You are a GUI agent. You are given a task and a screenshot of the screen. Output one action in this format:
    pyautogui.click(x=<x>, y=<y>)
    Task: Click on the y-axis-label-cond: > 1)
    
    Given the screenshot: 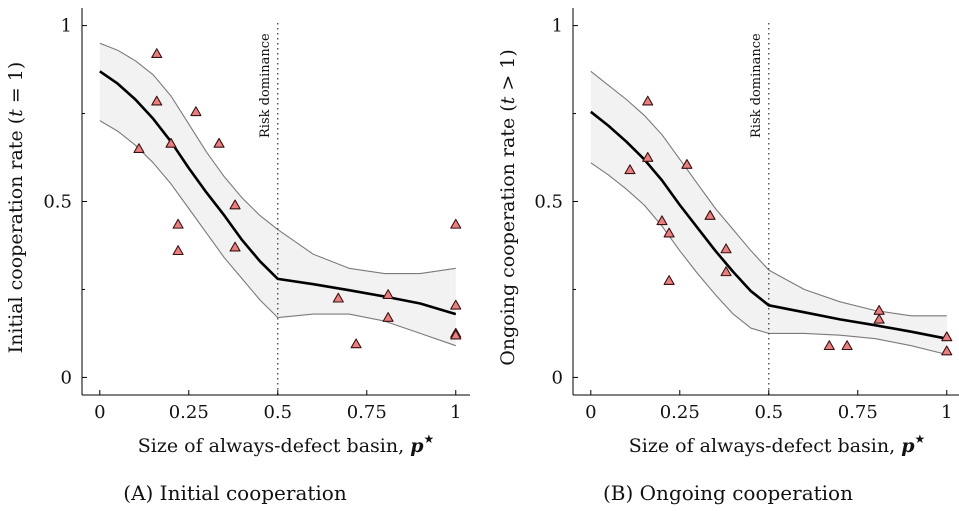 What is the action you would take?
    pyautogui.click(x=508, y=73)
    